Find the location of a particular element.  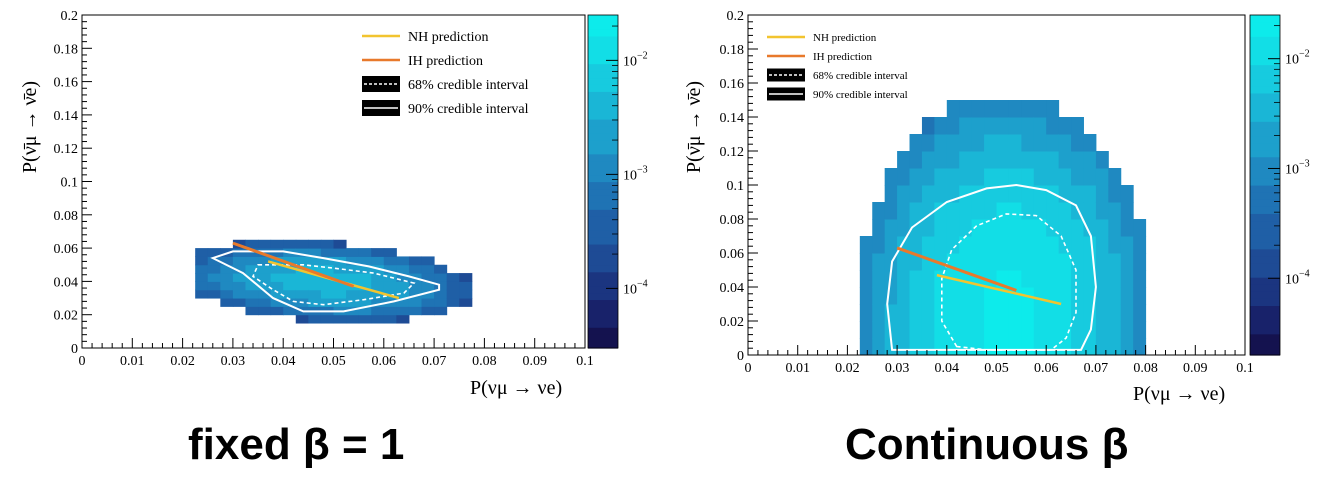

x-tick-label: 0.01 is located at coordinates (132, 361).